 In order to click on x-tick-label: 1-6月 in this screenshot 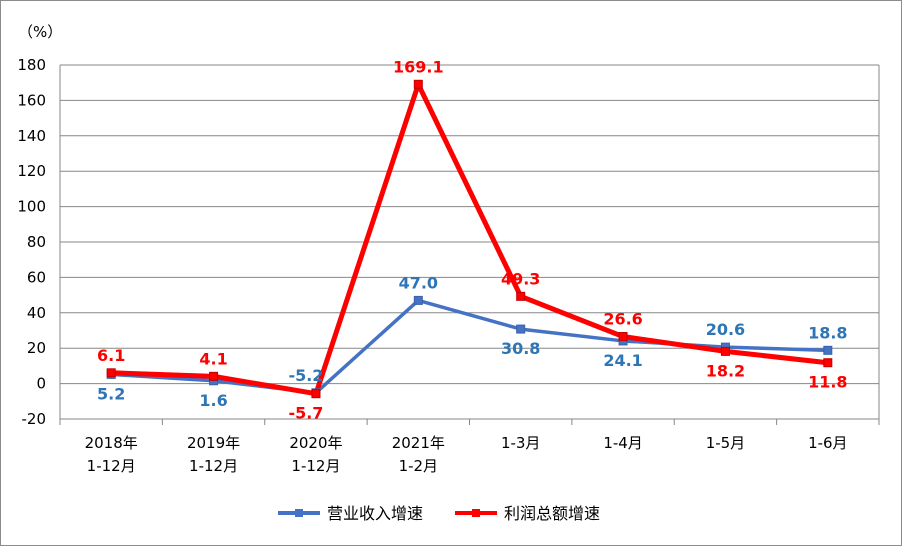, I will do `click(828, 443)`.